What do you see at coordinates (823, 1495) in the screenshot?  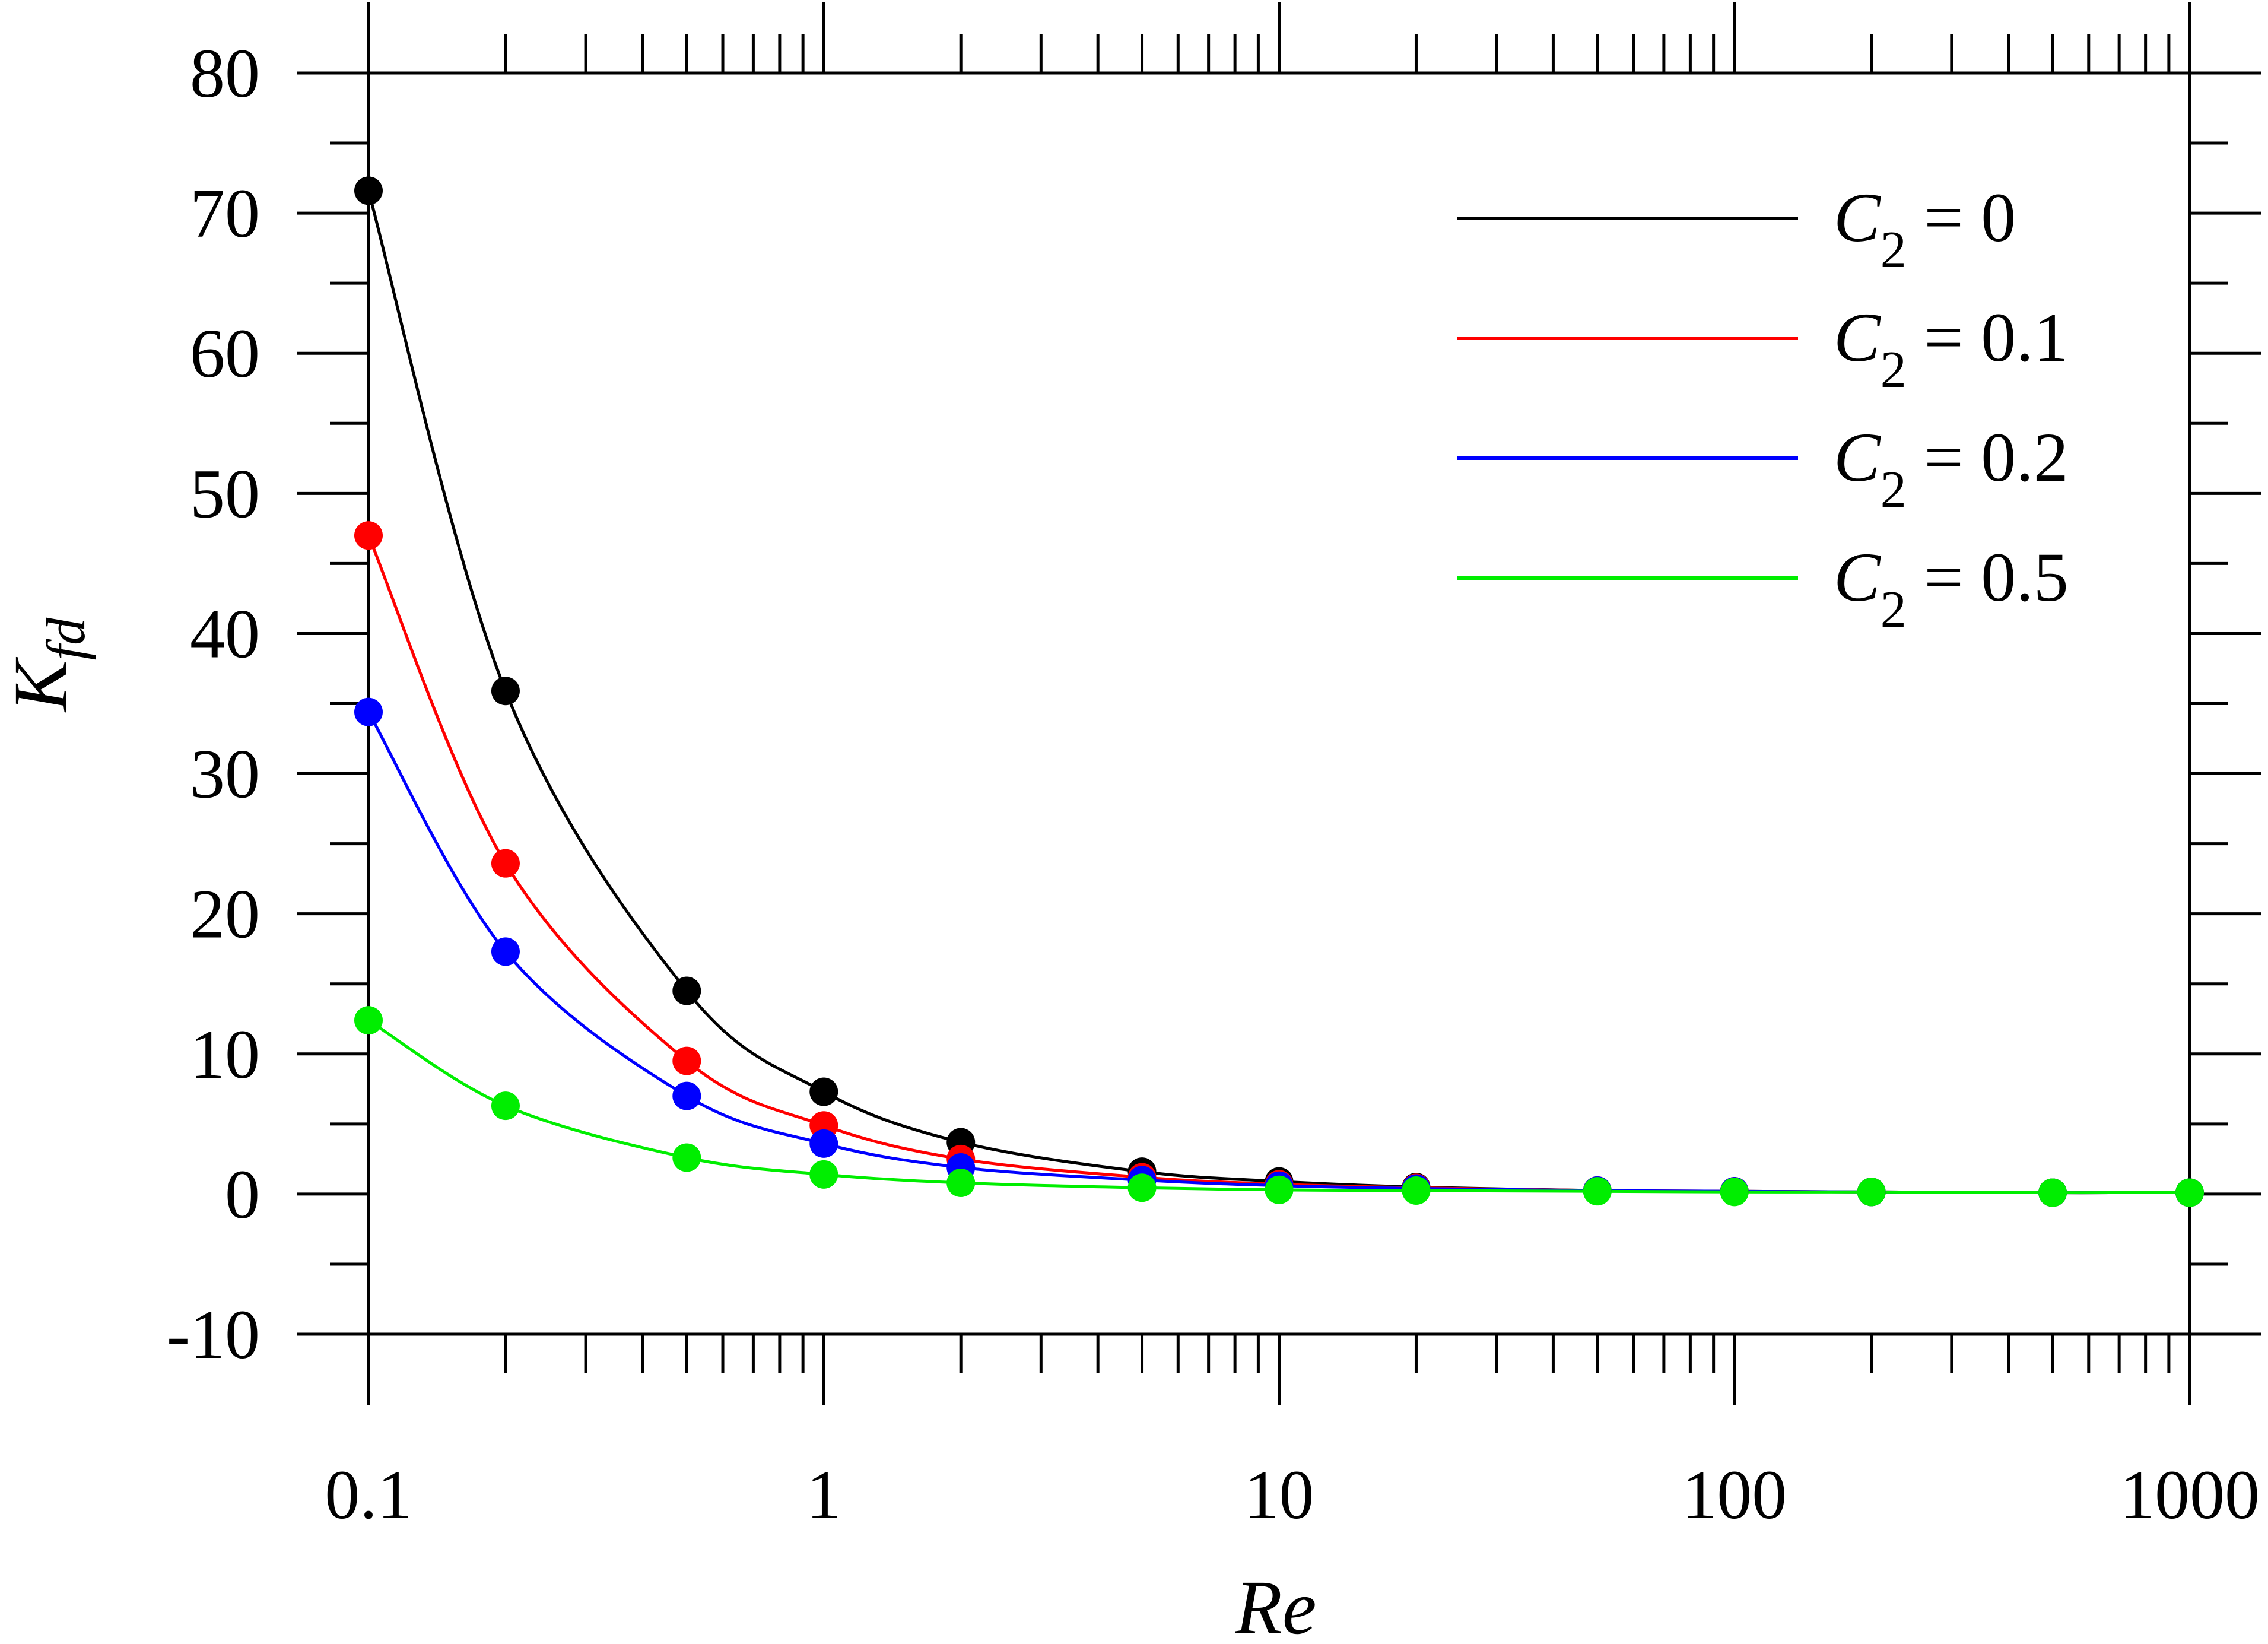 I see `x-tick-label: 1` at bounding box center [823, 1495].